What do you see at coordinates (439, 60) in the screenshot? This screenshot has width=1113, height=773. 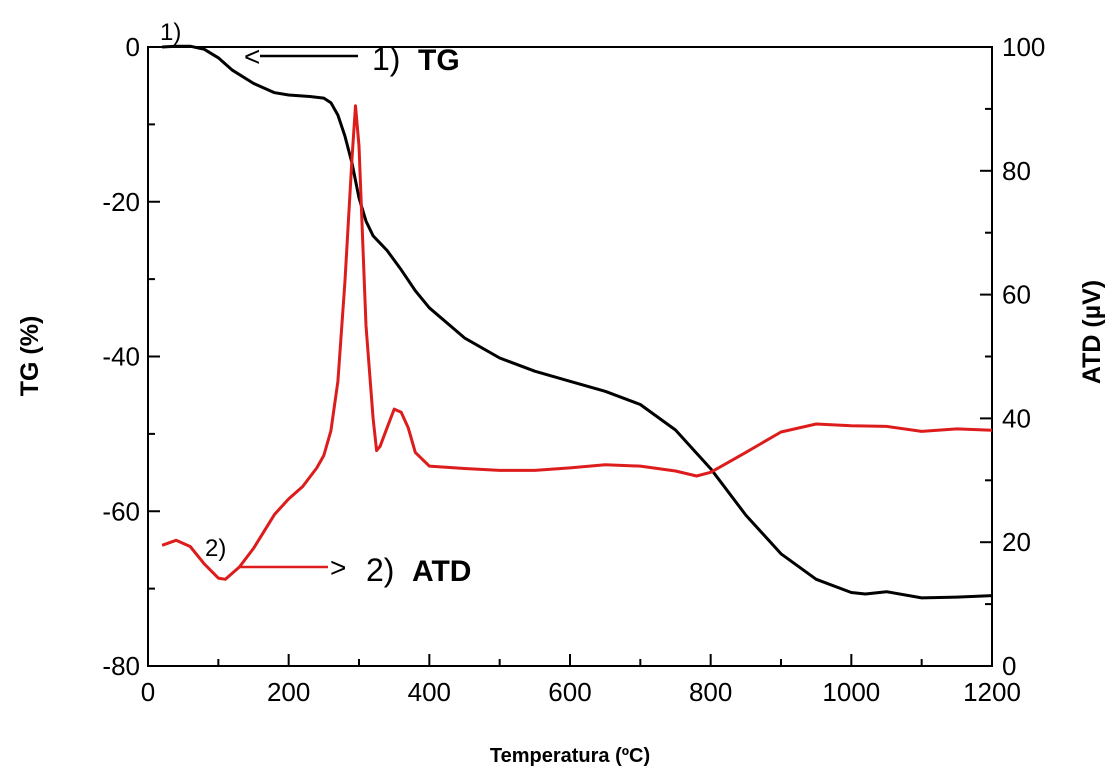 I see `tg-legend-name: TG` at bounding box center [439, 60].